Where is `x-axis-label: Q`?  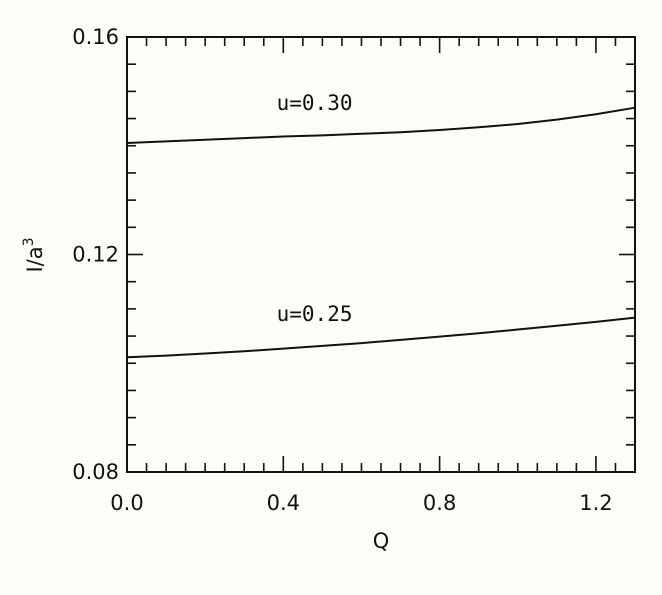
x-axis-label: Q is located at coordinates (381, 541).